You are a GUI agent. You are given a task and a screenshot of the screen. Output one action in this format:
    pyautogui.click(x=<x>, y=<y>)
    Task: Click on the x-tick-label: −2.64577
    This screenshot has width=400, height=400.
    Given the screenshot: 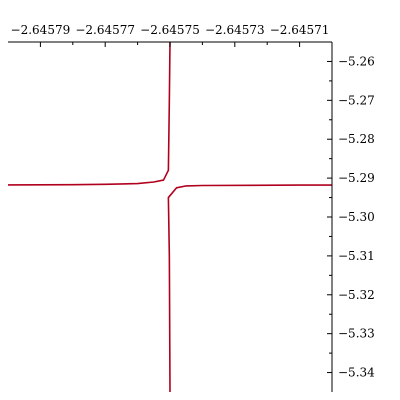 What is the action you would take?
    pyautogui.click(x=105, y=30)
    